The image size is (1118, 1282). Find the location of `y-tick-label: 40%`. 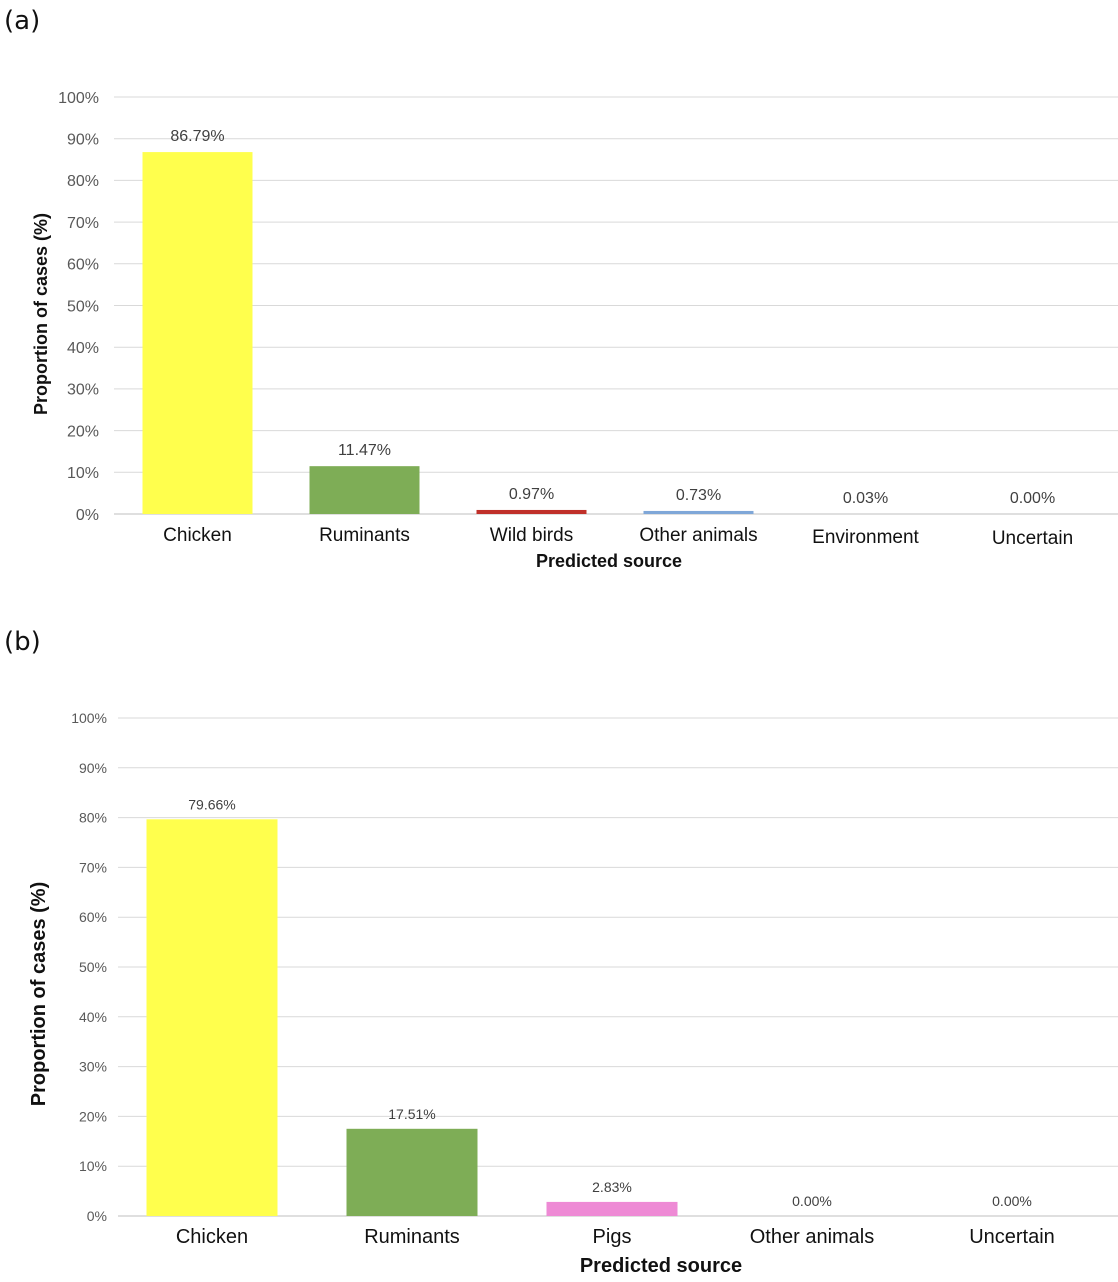

y-tick-label: 40% is located at coordinates (83, 348).